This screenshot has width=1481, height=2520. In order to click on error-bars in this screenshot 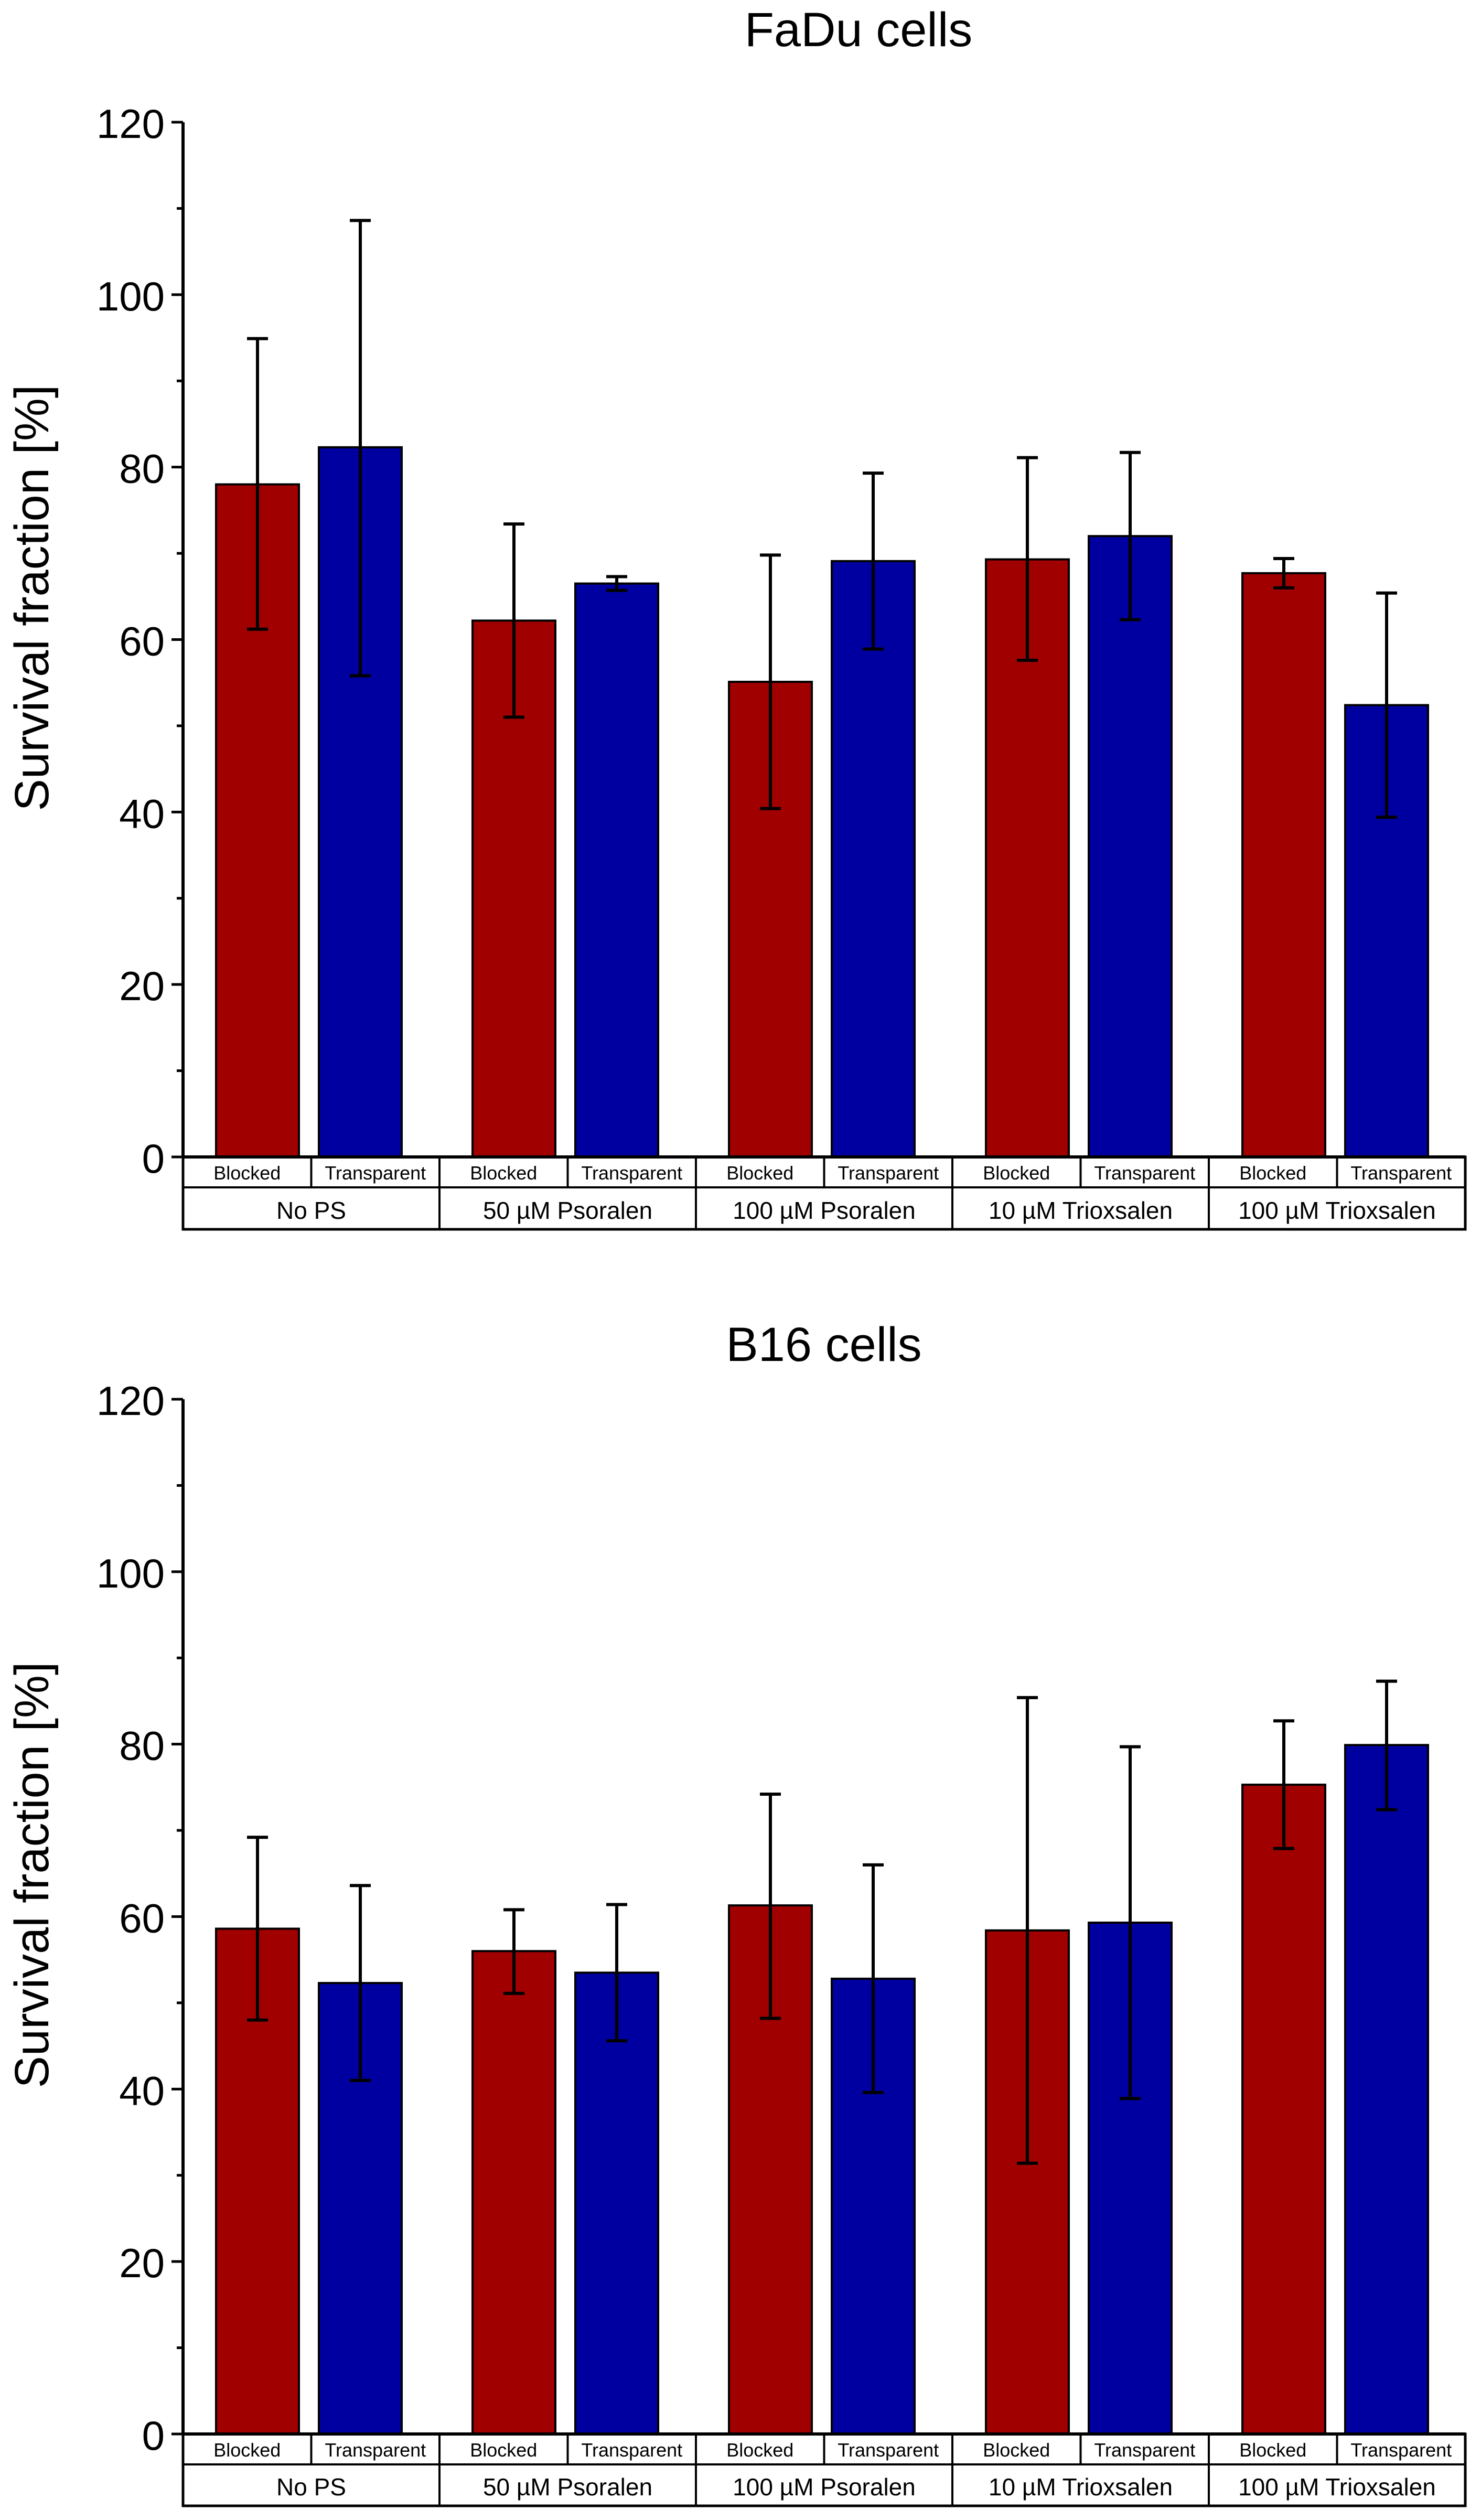, I will do `click(822, 1922)`.